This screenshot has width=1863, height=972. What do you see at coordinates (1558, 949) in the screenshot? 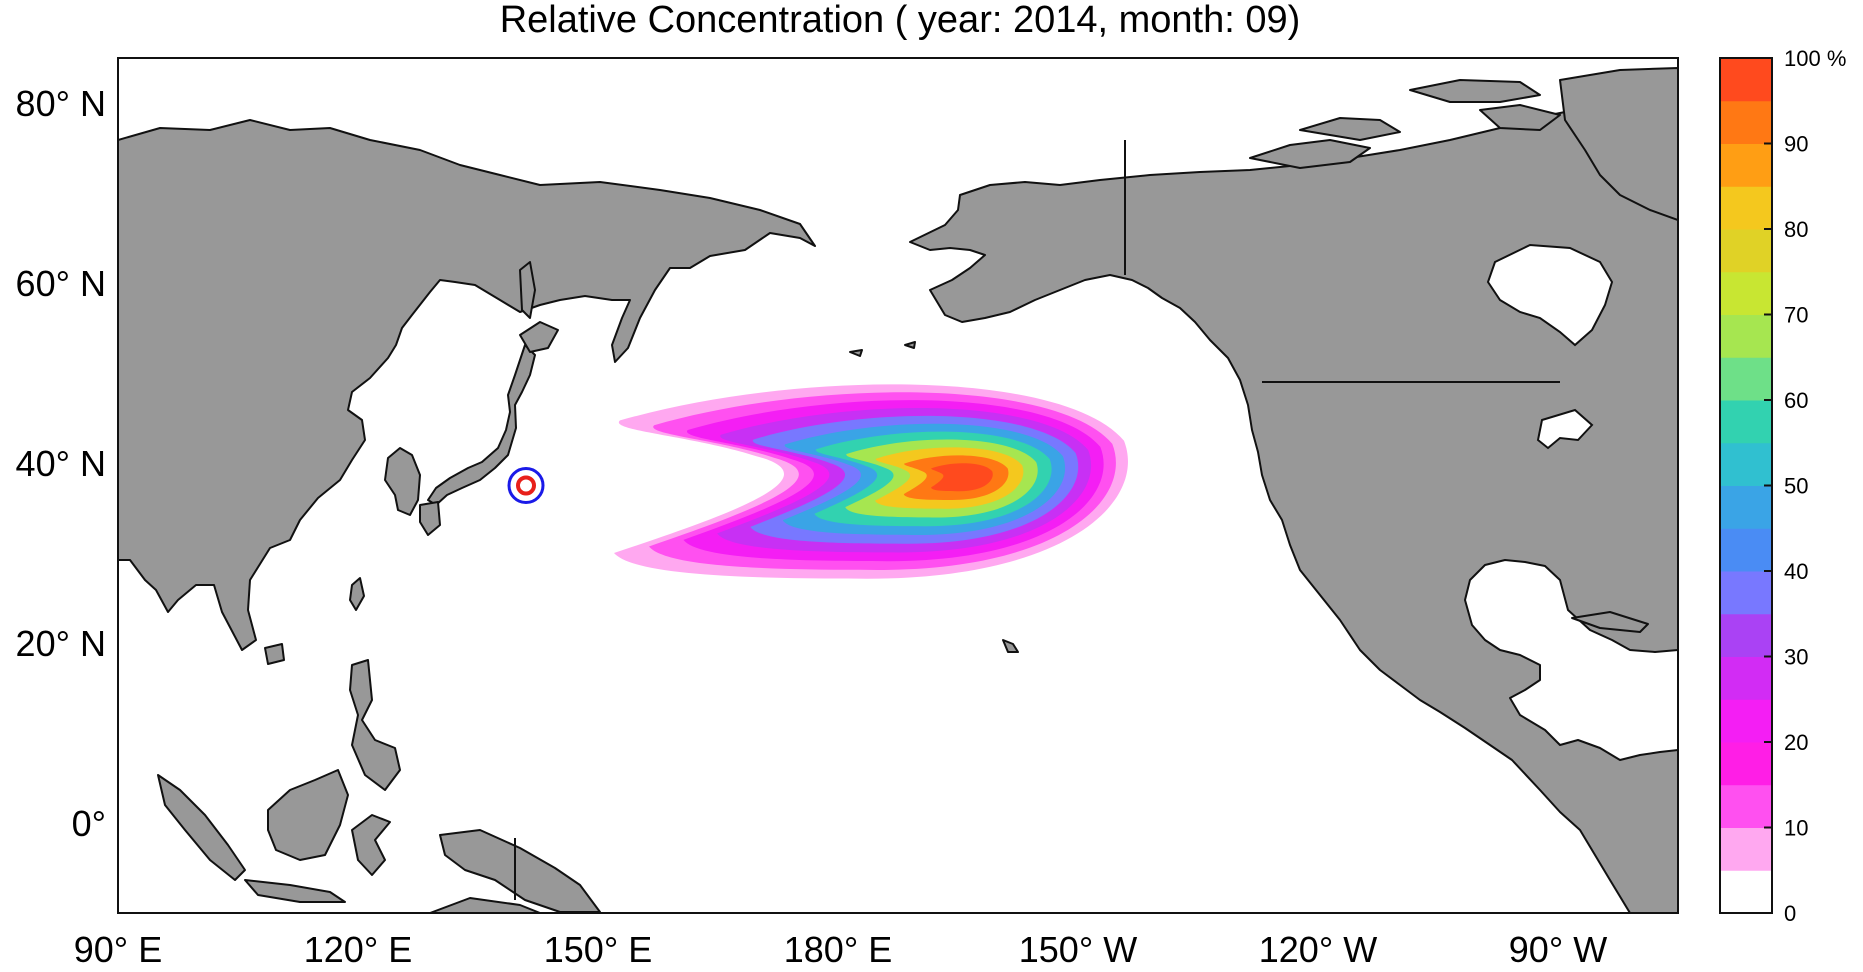
I see `lon-tick-label: 90° W` at bounding box center [1558, 949].